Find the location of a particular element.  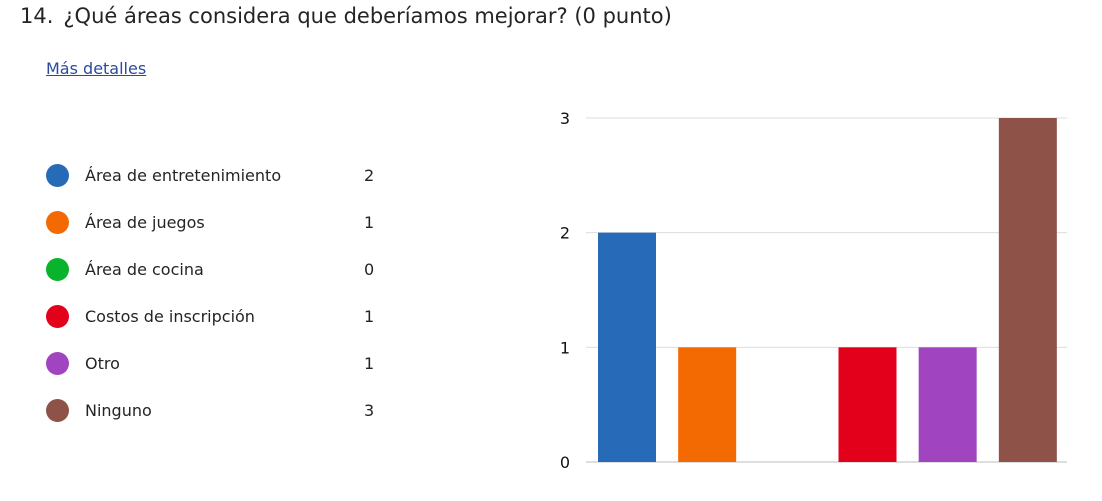

legend-item: Costos de inscripción 1 is located at coordinates (216, 316).